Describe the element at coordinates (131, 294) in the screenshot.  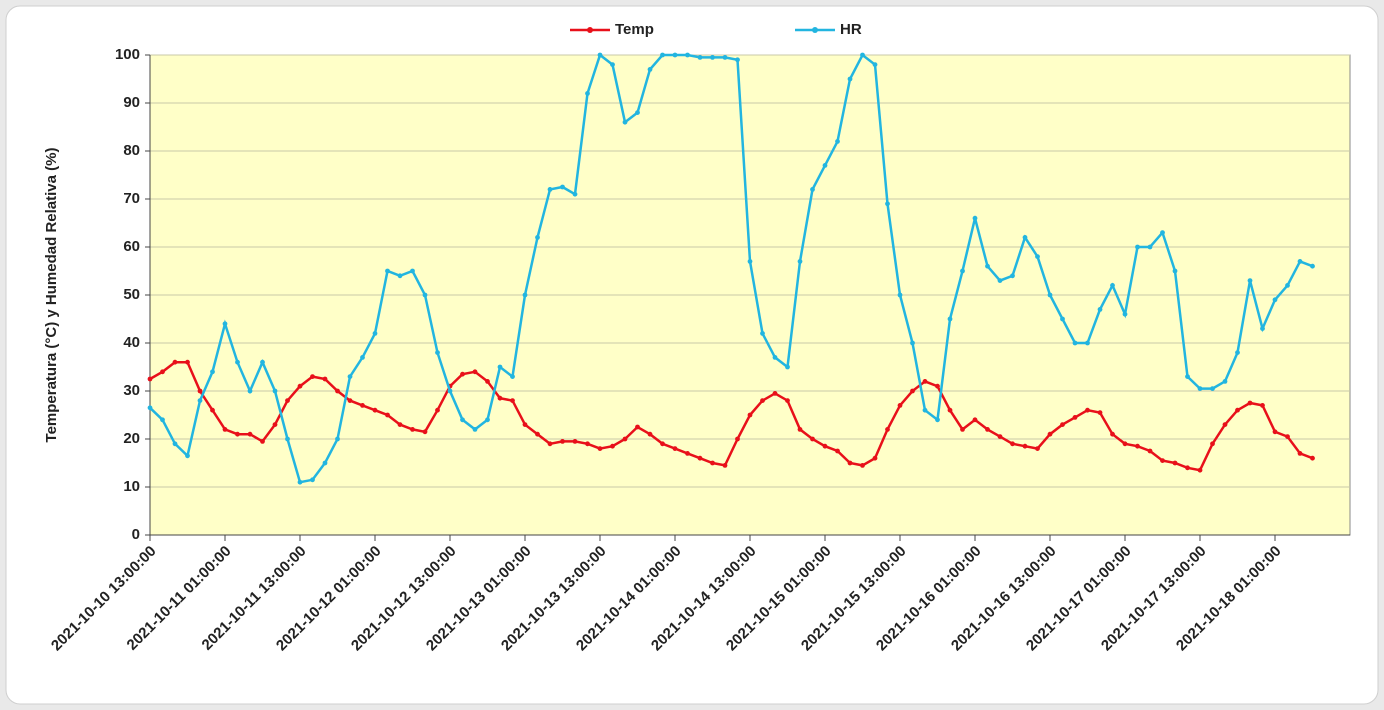
I see `y-tick-label: 50` at that location.